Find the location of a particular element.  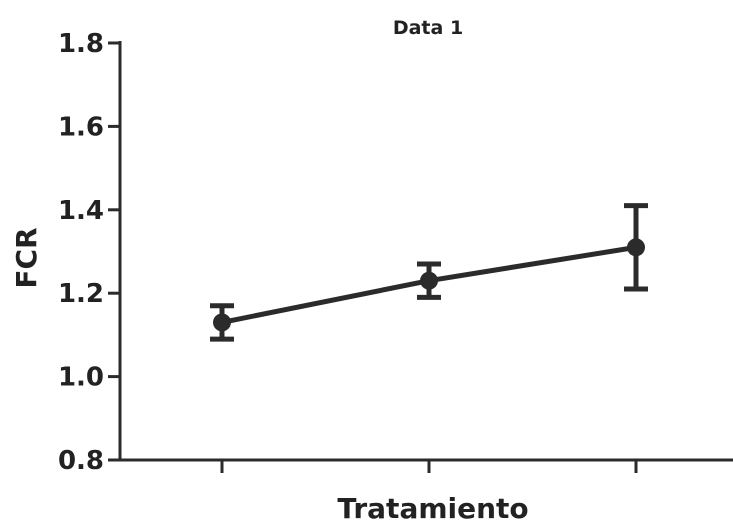

y-tick-label-1: 1.0 is located at coordinates (81, 378).